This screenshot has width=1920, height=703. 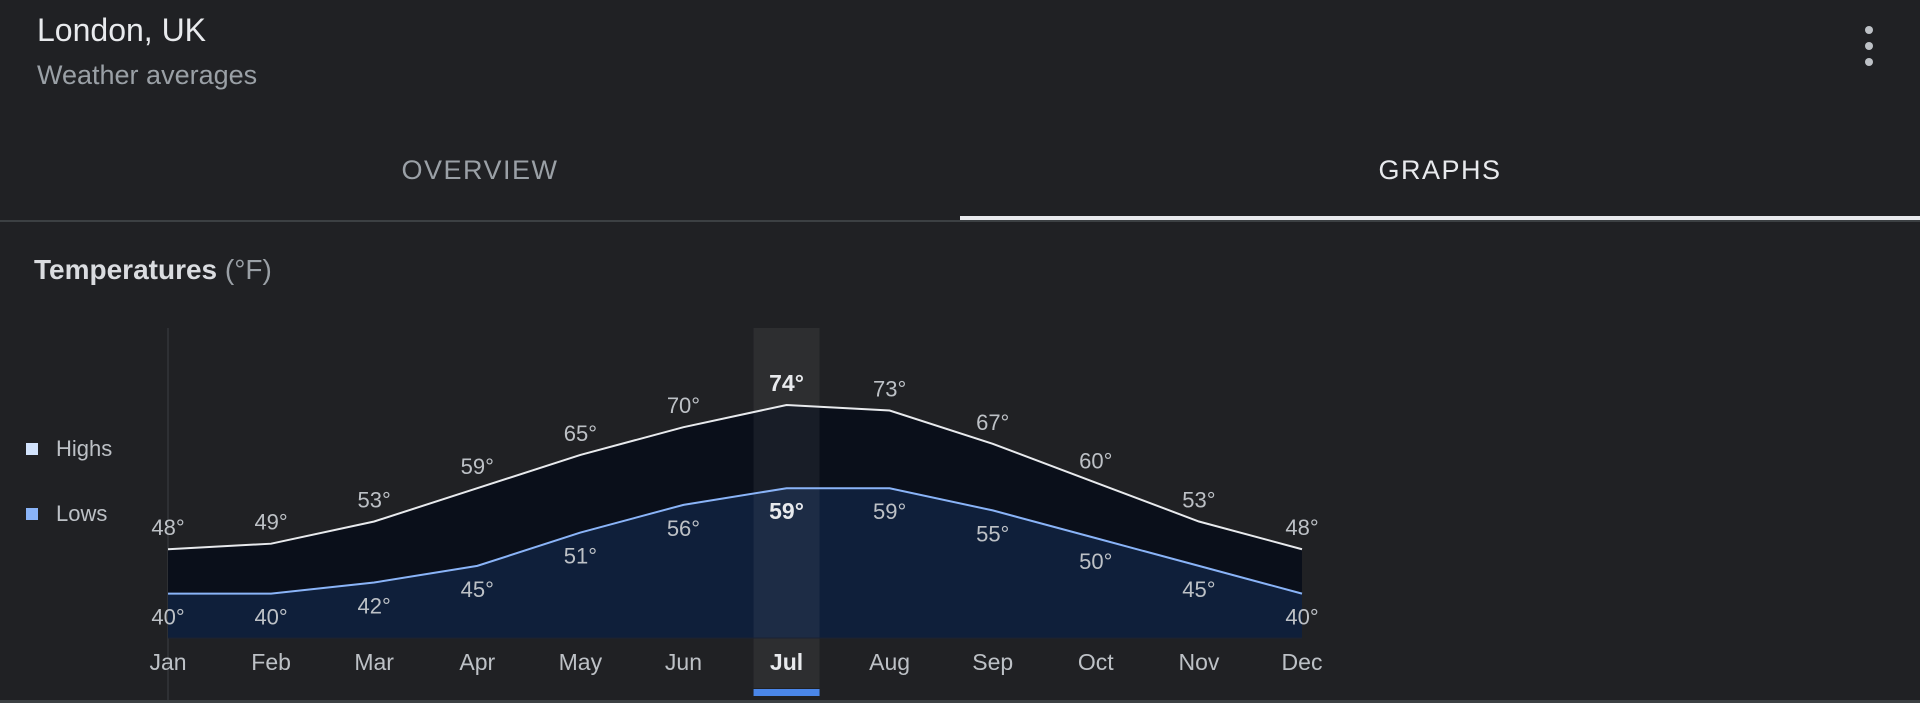 I want to click on x-tick-label: May, so click(x=581, y=662).